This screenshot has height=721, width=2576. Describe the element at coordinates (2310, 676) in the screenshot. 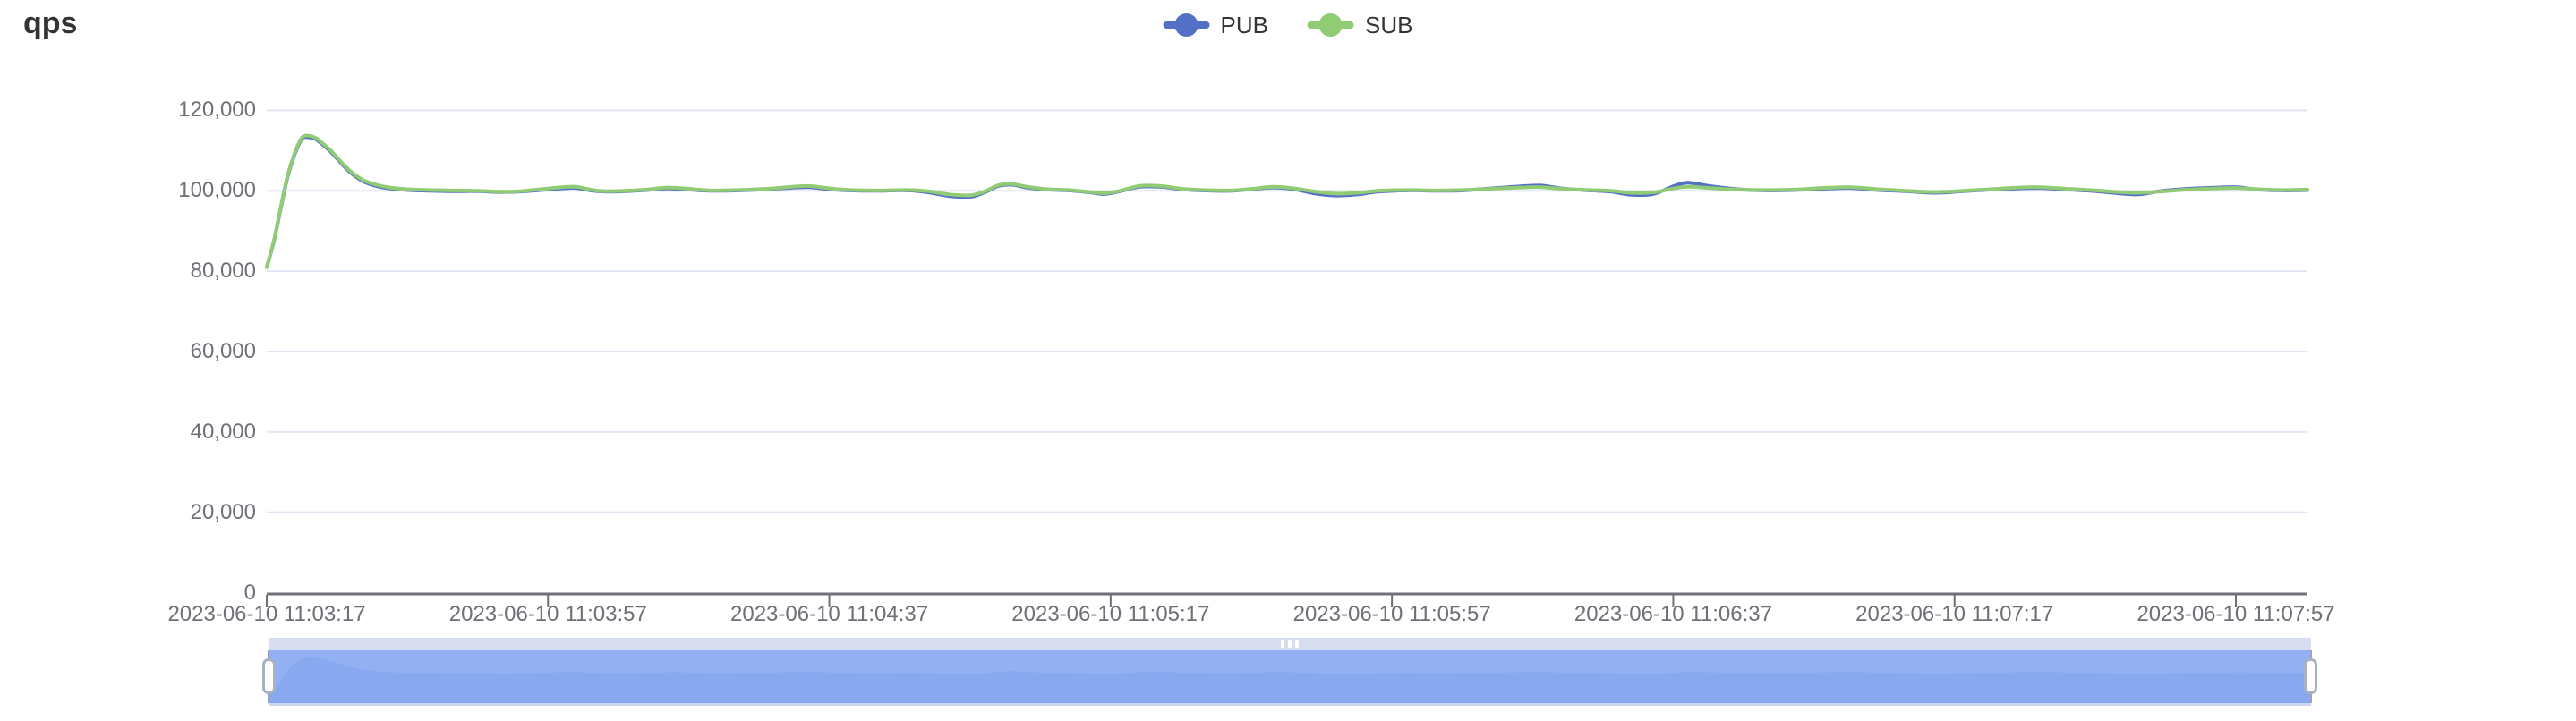

I see `datazoom-right-handle` at that location.